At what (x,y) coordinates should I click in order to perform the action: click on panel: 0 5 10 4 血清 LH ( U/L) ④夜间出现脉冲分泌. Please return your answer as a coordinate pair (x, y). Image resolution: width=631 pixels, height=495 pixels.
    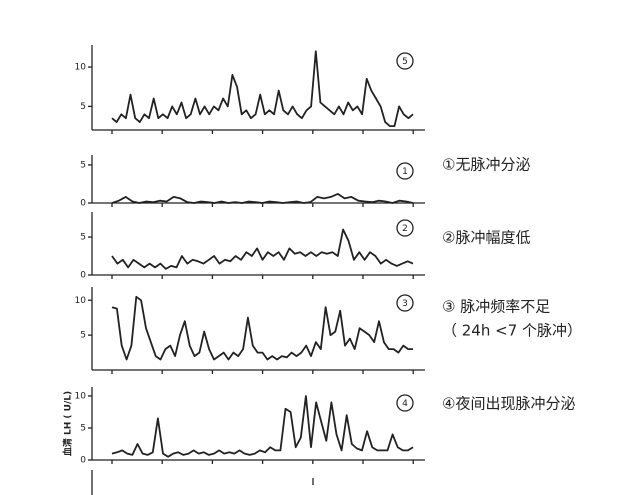
    Looking at the image, I should click on (318, 426).